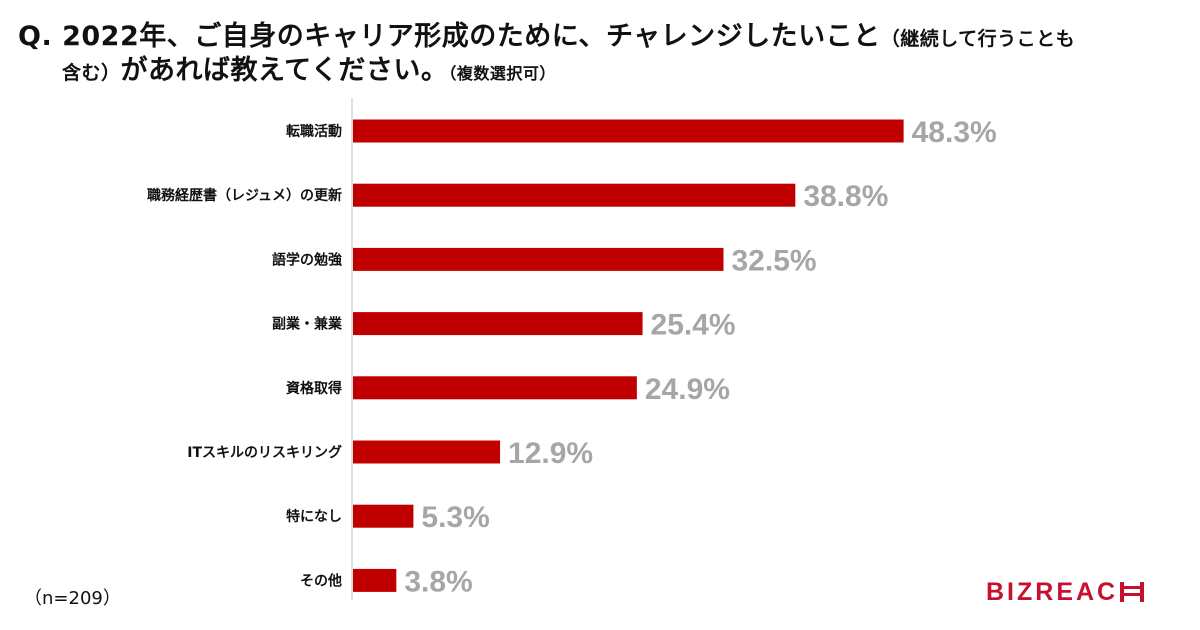  Describe the element at coordinates (954, 132) in the screenshot. I see `value-label: 48.3%` at that location.